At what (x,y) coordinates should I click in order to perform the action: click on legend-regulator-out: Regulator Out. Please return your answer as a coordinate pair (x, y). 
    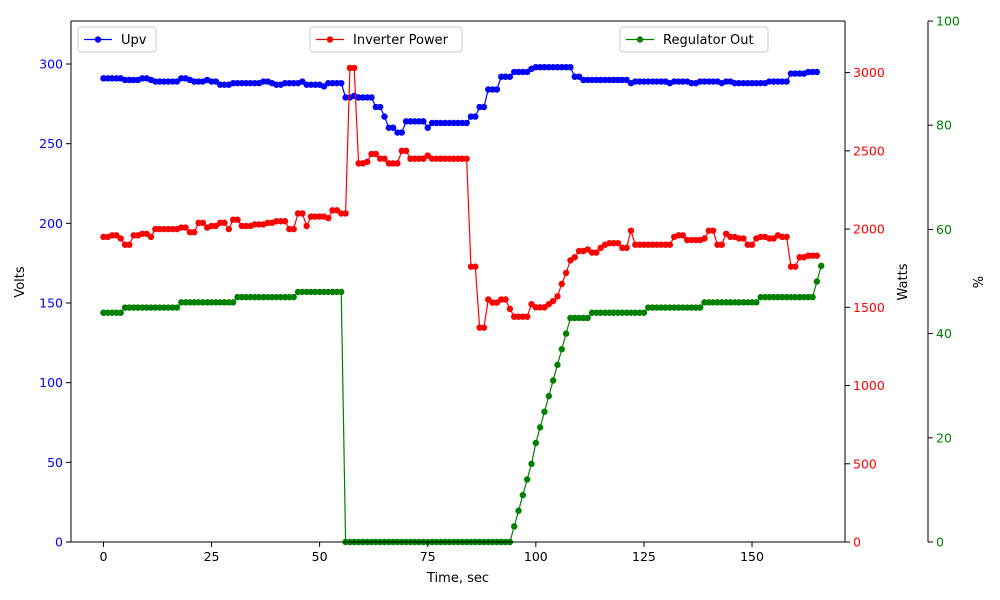
    Looking at the image, I should click on (694, 39).